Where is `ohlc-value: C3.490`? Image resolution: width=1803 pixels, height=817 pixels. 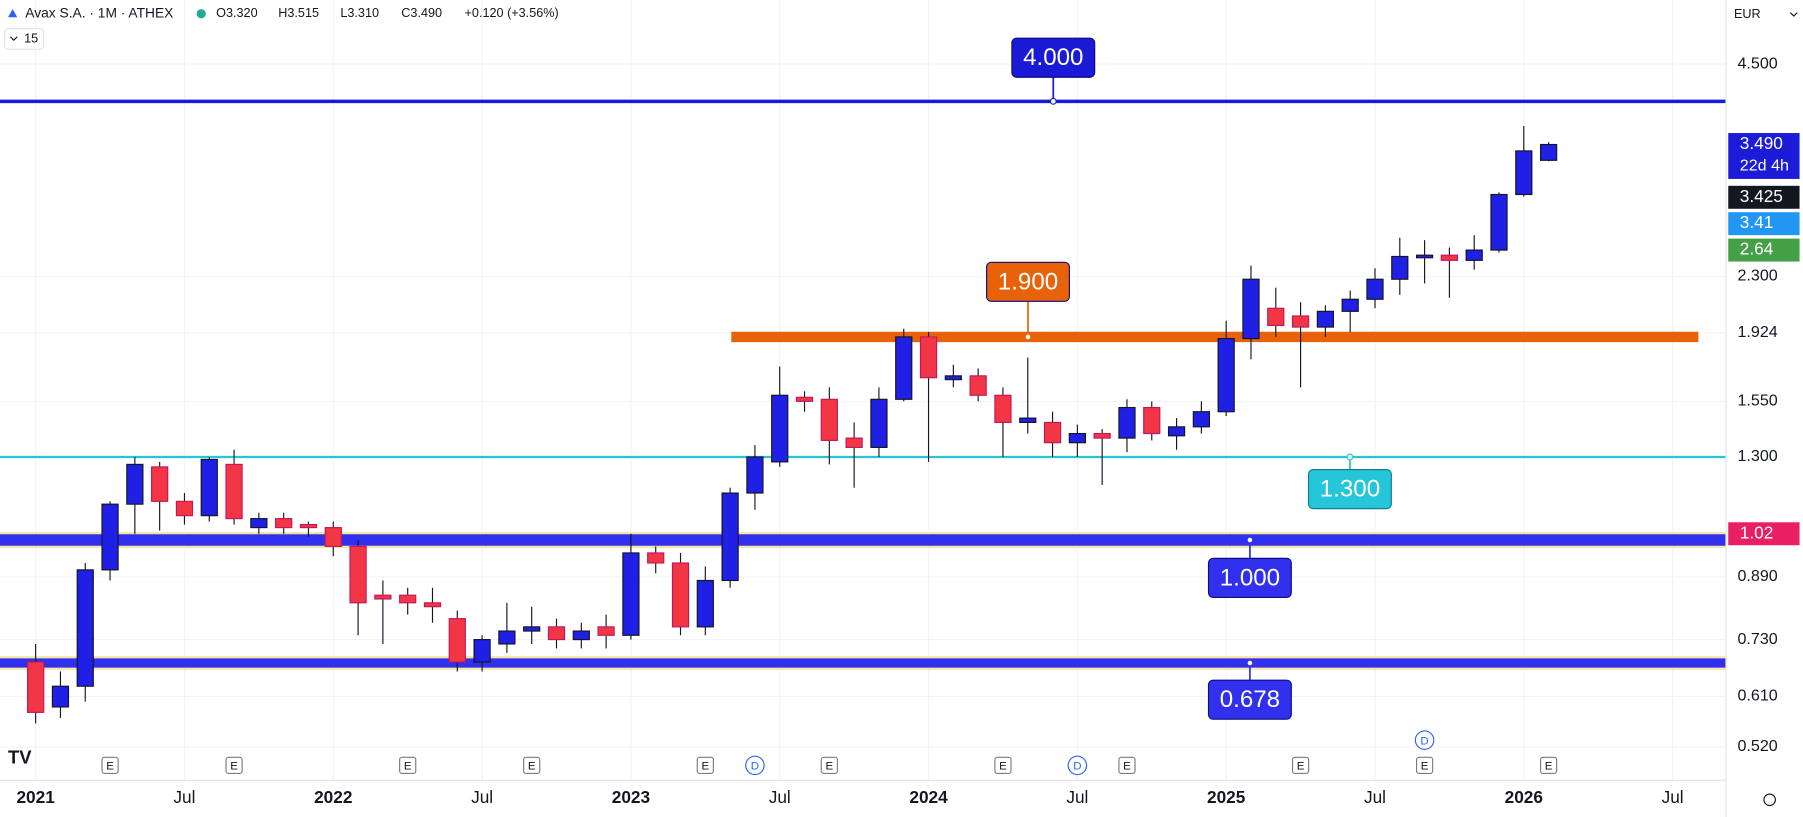
ohlc-value: C3.490 is located at coordinates (421, 13).